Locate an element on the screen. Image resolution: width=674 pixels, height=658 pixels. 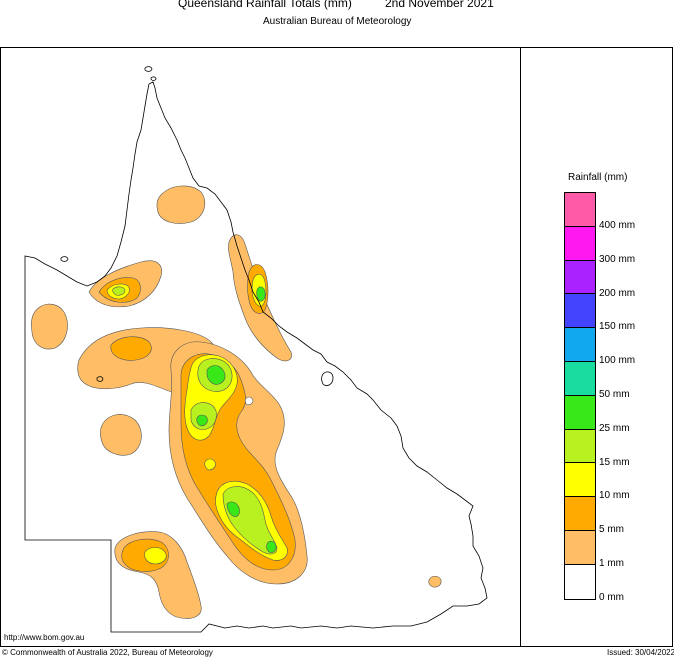
rain-area-west is located at coordinates (49, 326).